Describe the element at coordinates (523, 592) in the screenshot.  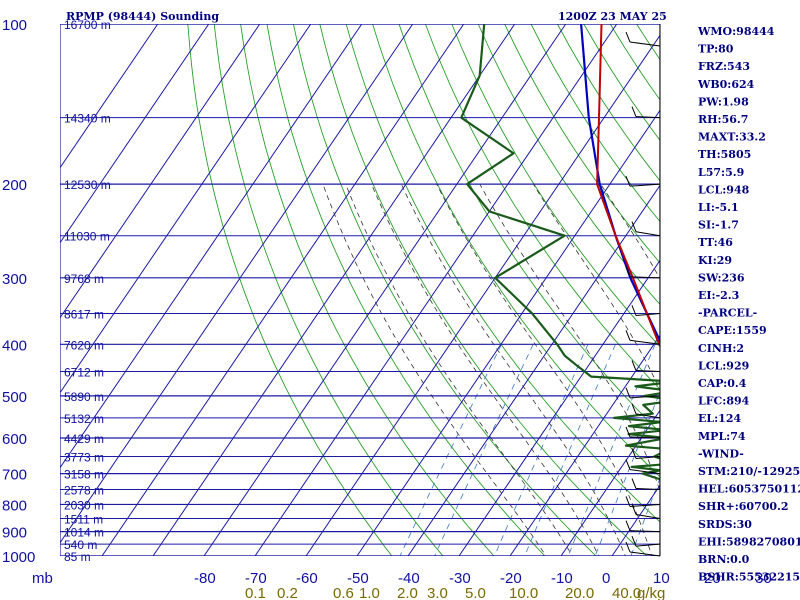
I see `mixing-ratio-label: 10.0` at that location.